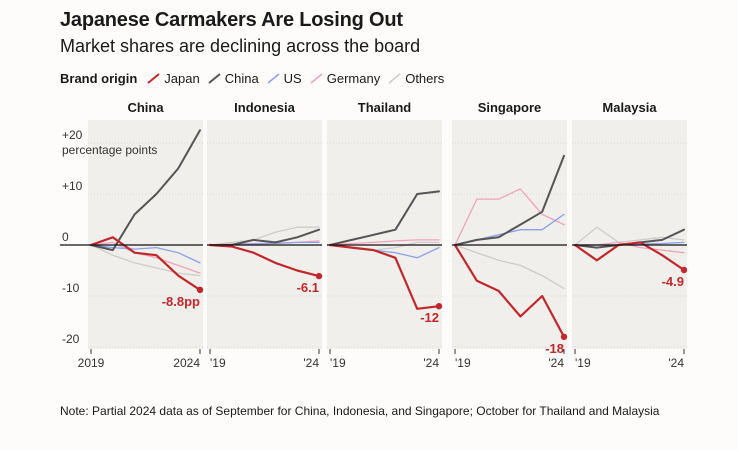 This screenshot has height=450, width=738. What do you see at coordinates (338, 363) in the screenshot?
I see `x-tick-label-thailand: '19` at bounding box center [338, 363].